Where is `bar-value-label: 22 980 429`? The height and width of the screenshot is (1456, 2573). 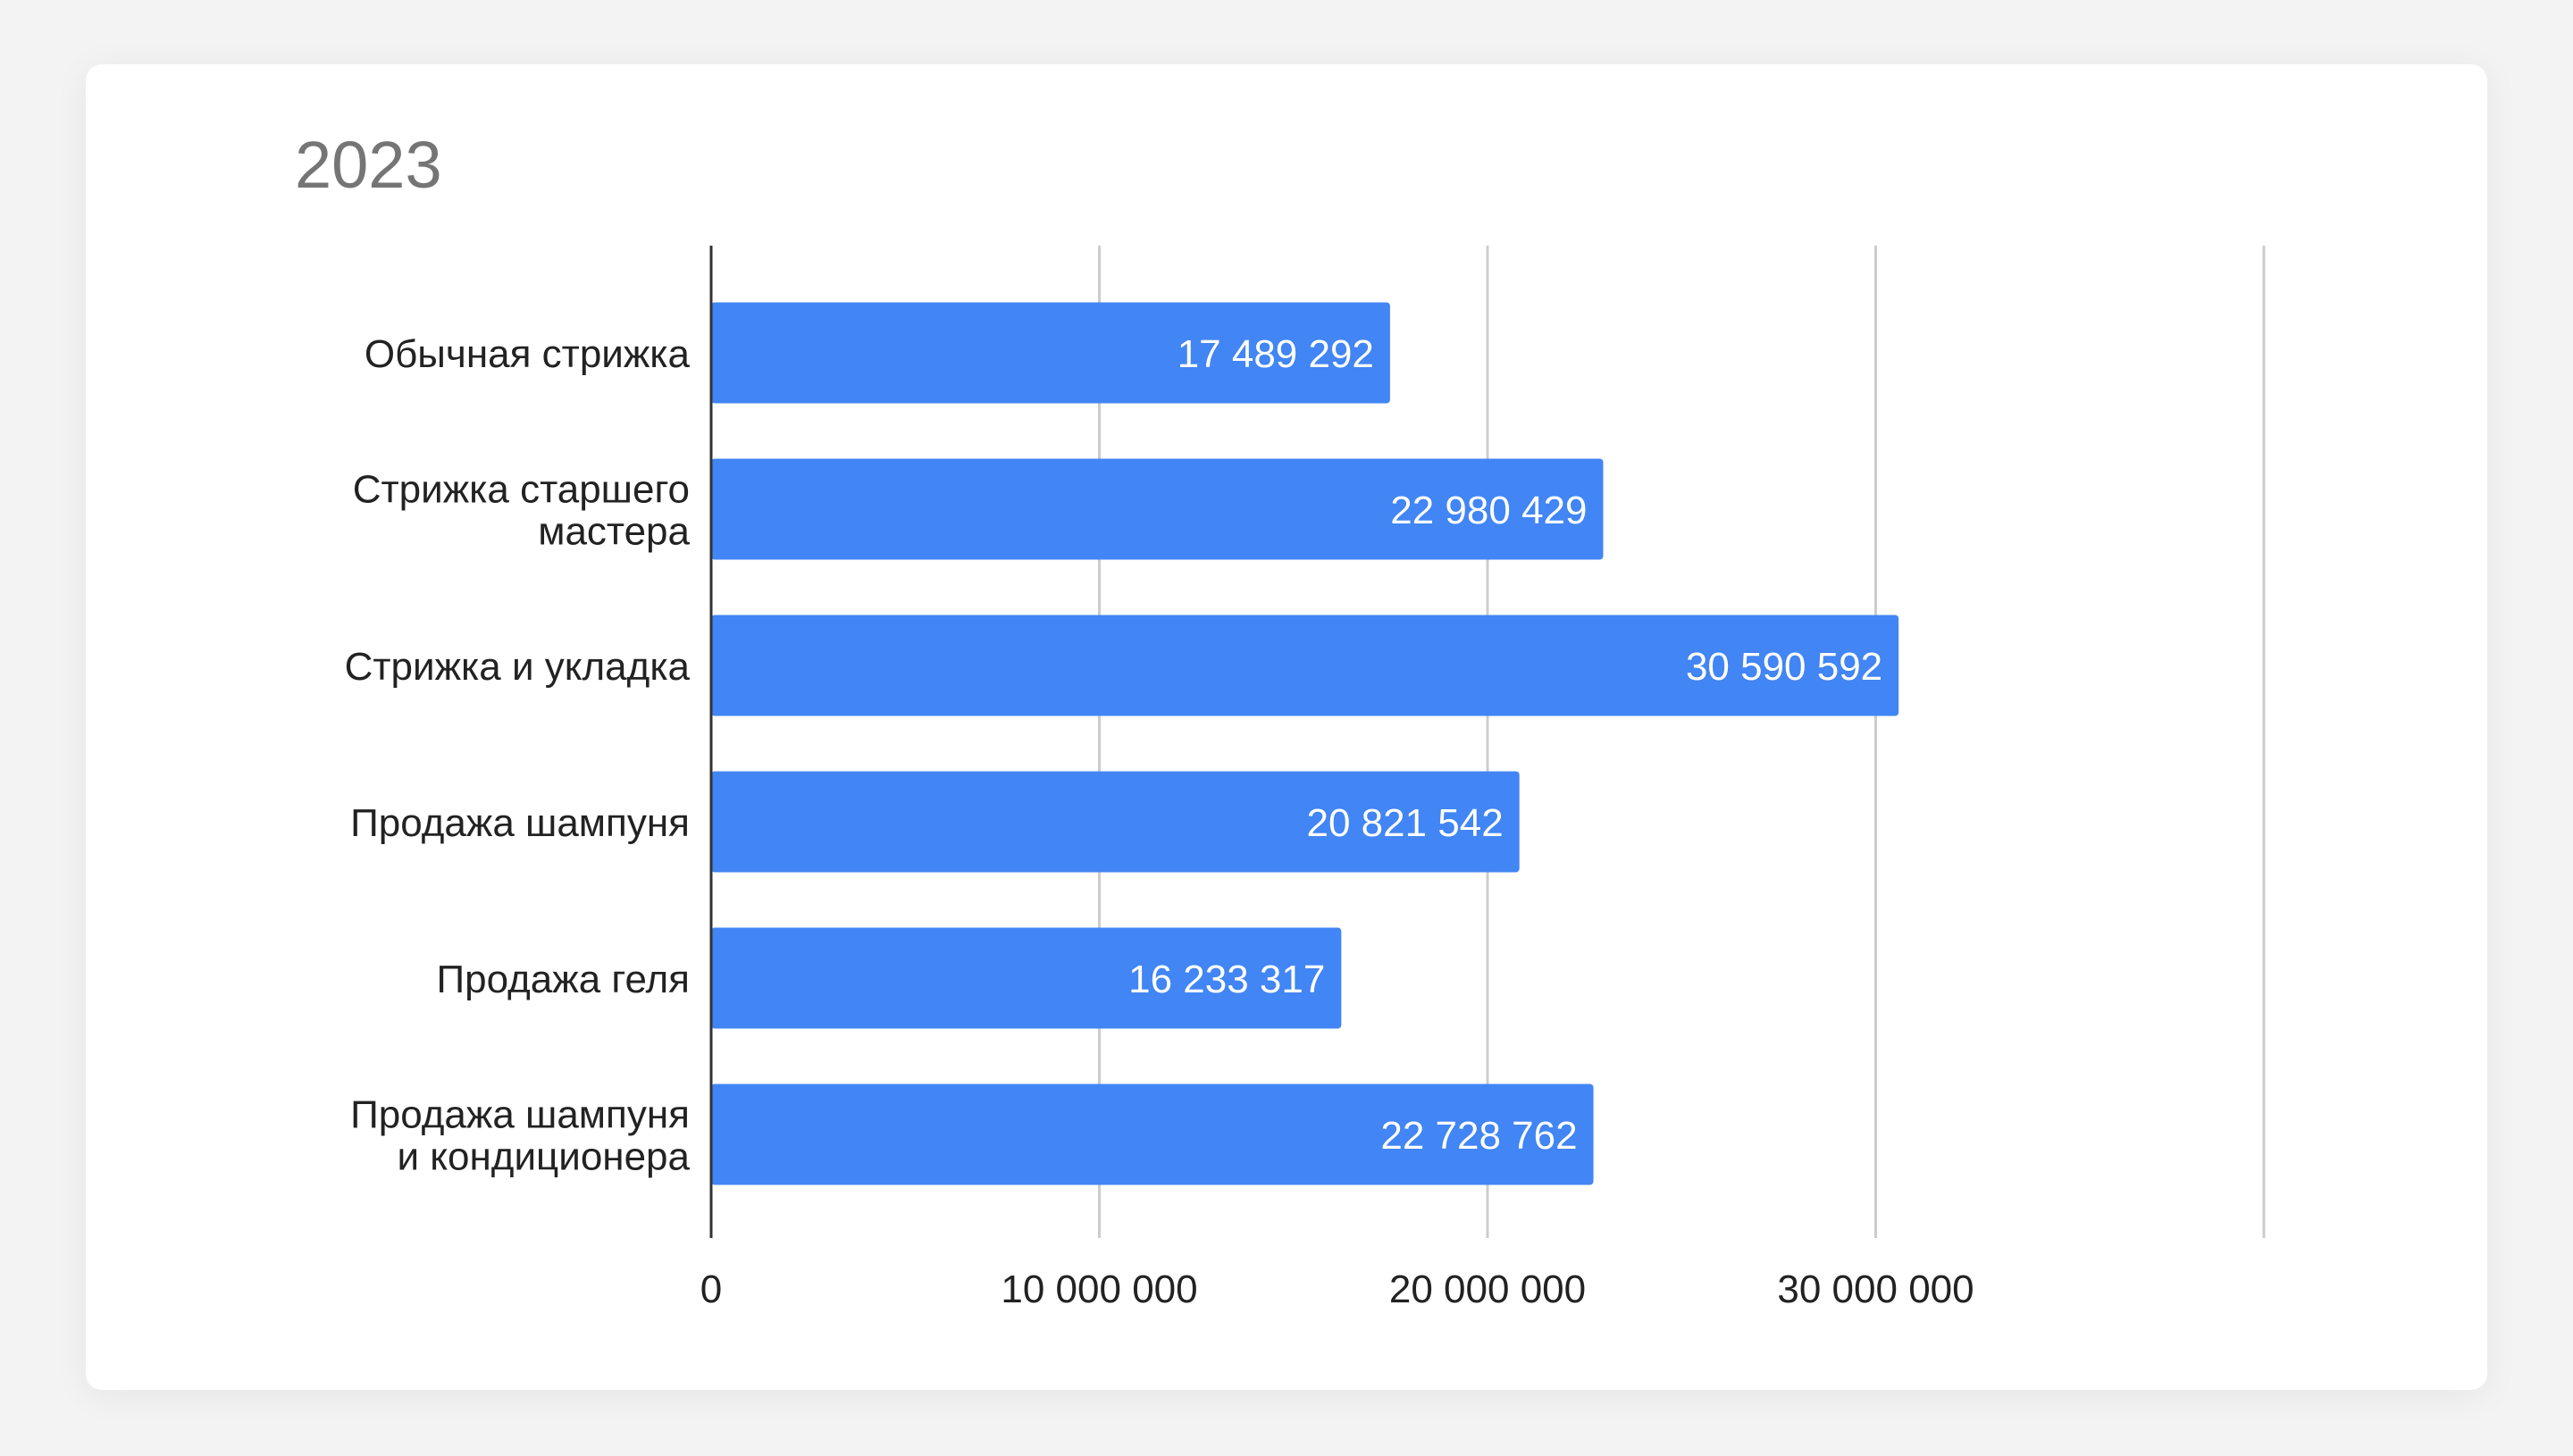 bar-value-label: 22 980 429 is located at coordinates (1488, 510).